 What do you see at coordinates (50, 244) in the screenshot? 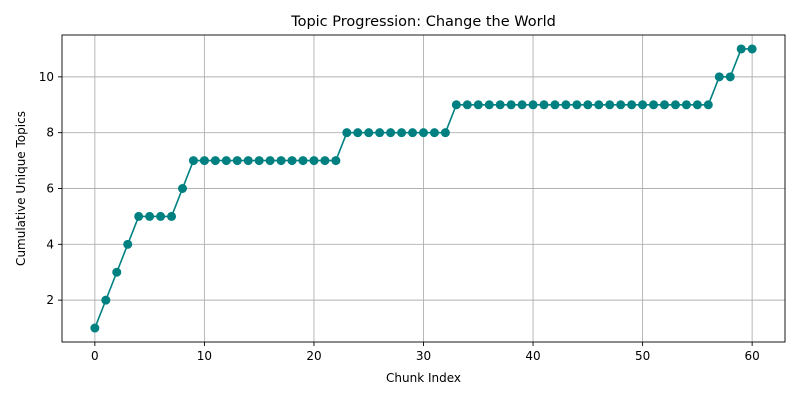
I see `y-tick-label: 4` at bounding box center [50, 244].